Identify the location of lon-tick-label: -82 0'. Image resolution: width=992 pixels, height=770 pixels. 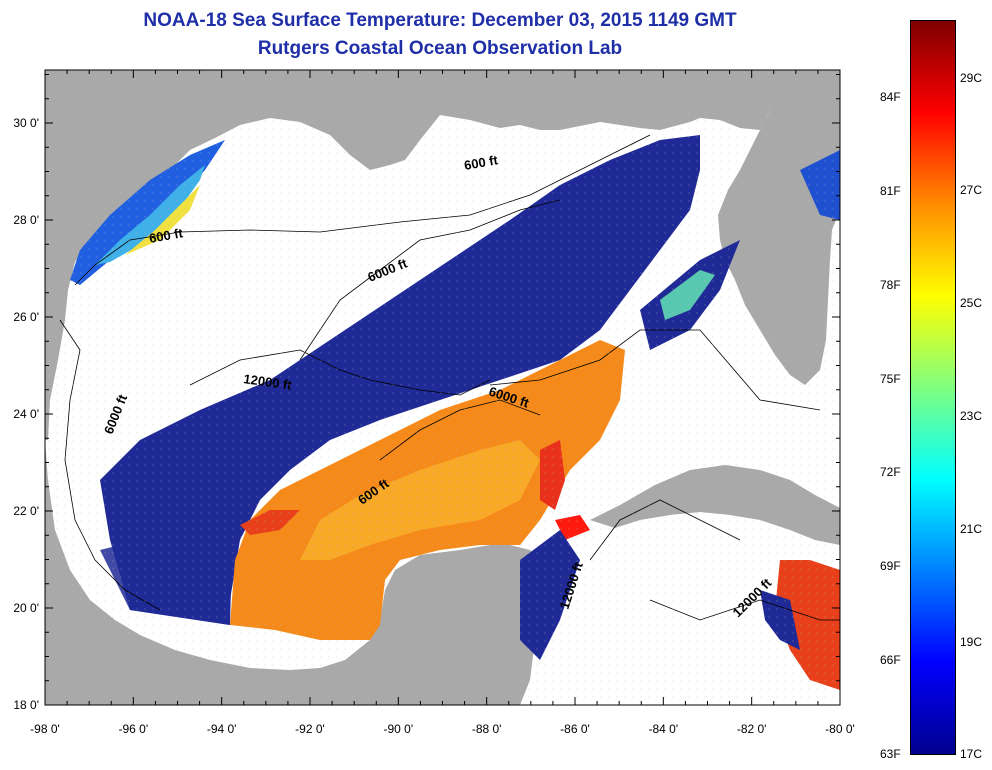
(752, 729).